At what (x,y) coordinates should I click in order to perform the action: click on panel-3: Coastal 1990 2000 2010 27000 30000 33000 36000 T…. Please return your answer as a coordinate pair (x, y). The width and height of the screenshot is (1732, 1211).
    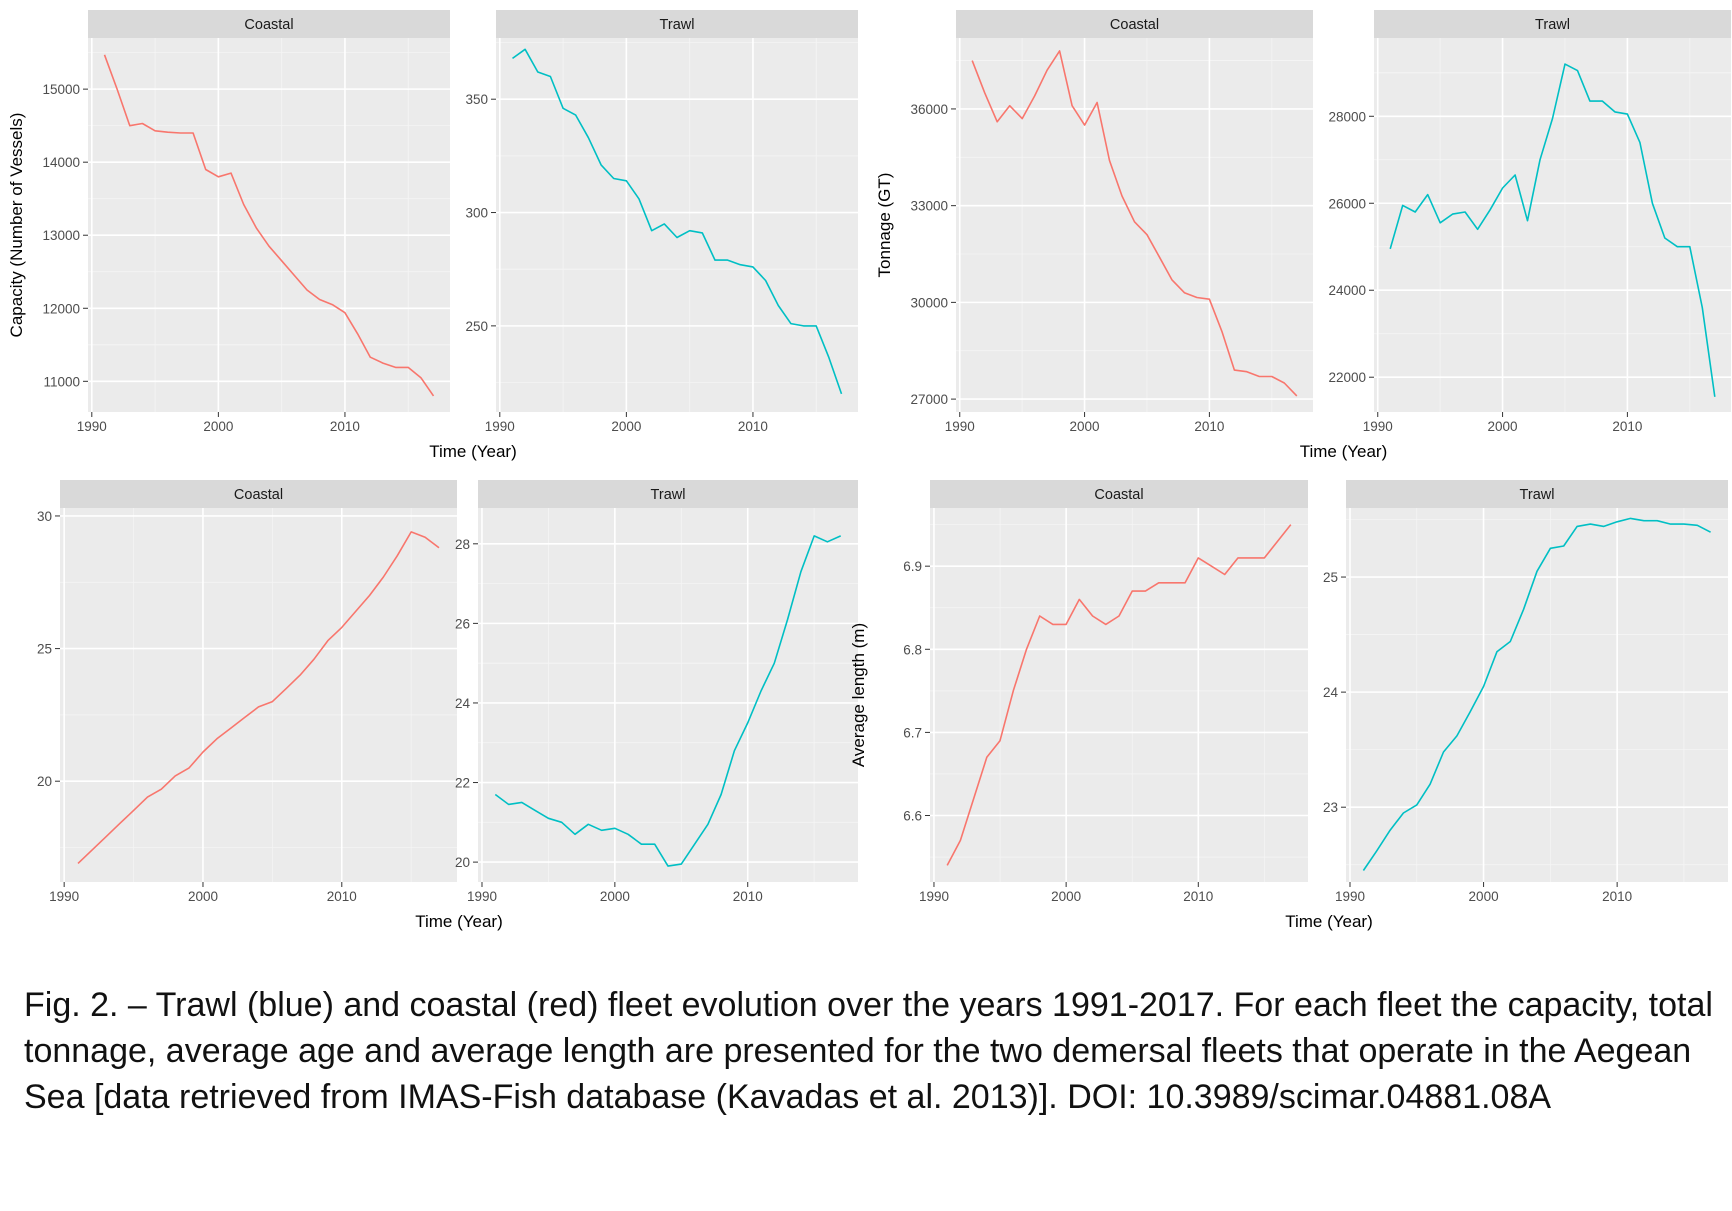
    Looking at the image, I should click on (1094, 222).